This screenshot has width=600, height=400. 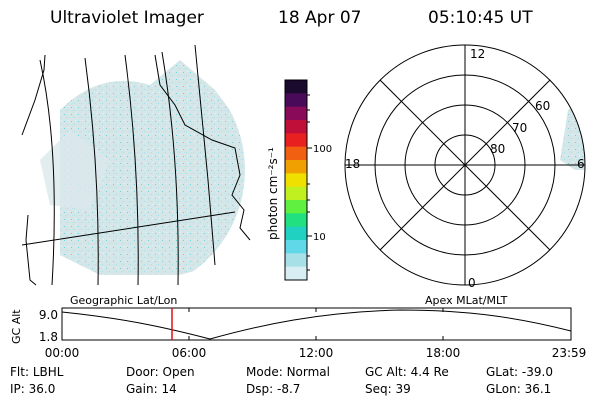 What do you see at coordinates (519, 128) in the screenshot?
I see `lat-label-70: 70` at bounding box center [519, 128].